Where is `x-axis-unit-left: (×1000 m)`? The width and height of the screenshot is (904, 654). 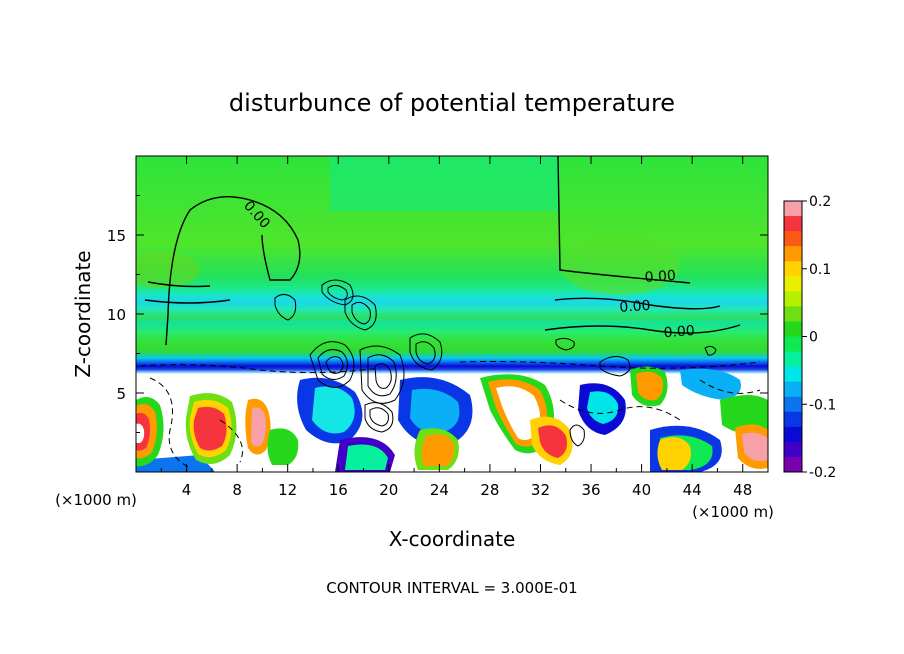
x-axis-unit-left: (×1000 m) is located at coordinates (96, 500).